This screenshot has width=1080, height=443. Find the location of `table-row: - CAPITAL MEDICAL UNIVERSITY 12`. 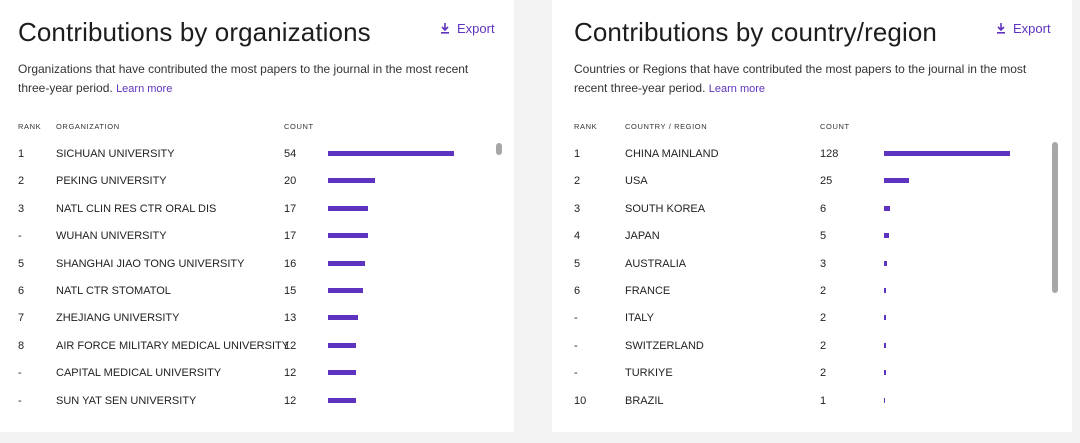

table-row: - CAPITAL MEDICAL UNIVERSITY 12 is located at coordinates (257, 373).